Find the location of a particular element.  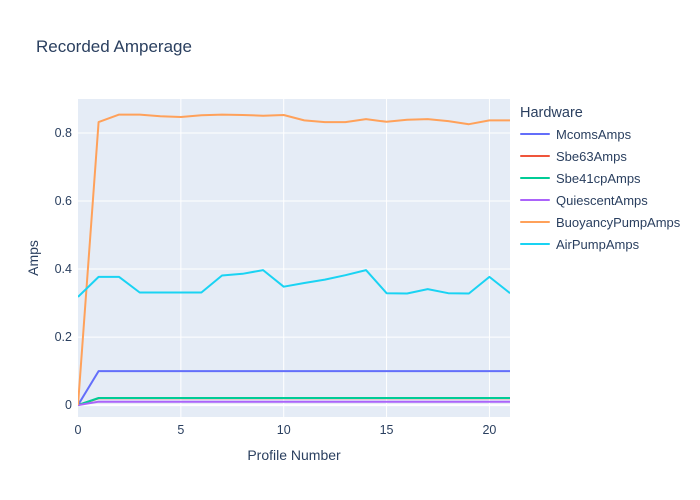

series-line-QuiescentAmps is located at coordinates (294, 403).